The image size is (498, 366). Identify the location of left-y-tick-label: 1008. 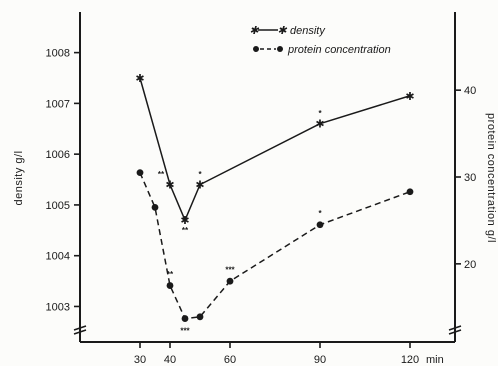
(58, 54).